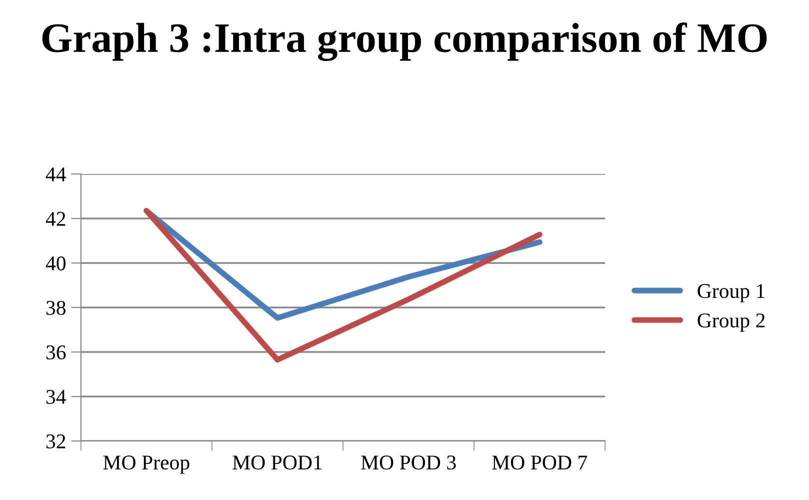  I want to click on y-tick-label: 40, so click(56, 263).